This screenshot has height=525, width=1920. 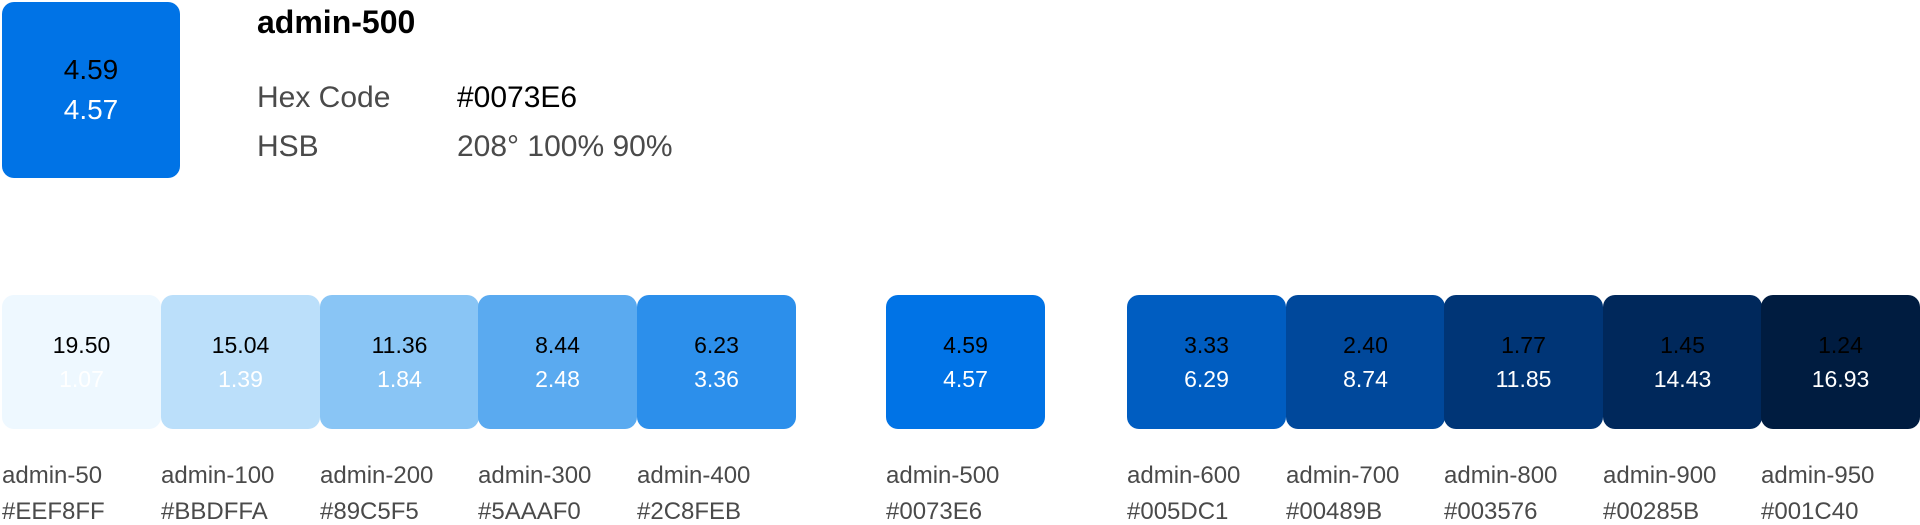 I want to click on swatch-admin-300: 8.44 2.48, so click(x=557, y=362).